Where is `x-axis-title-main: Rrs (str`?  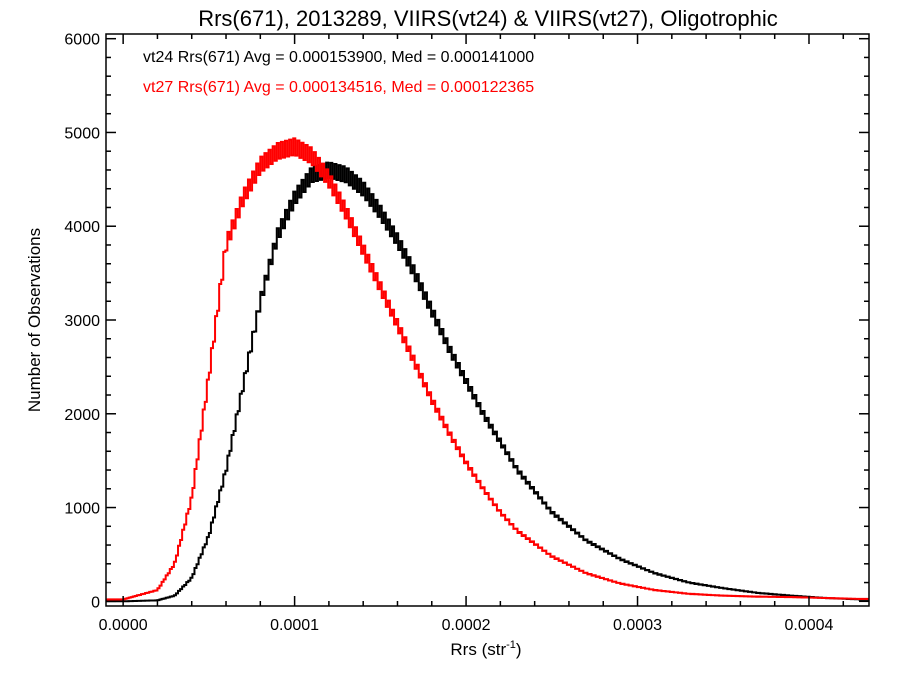
x-axis-title-main: Rrs (str is located at coordinates (478, 649).